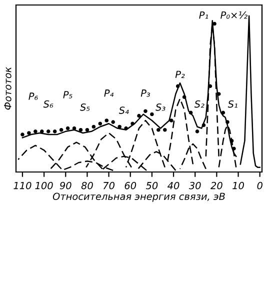  Describe the element at coordinates (8, 88) in the screenshot. I see `y-axis-title: Фототок` at that location.